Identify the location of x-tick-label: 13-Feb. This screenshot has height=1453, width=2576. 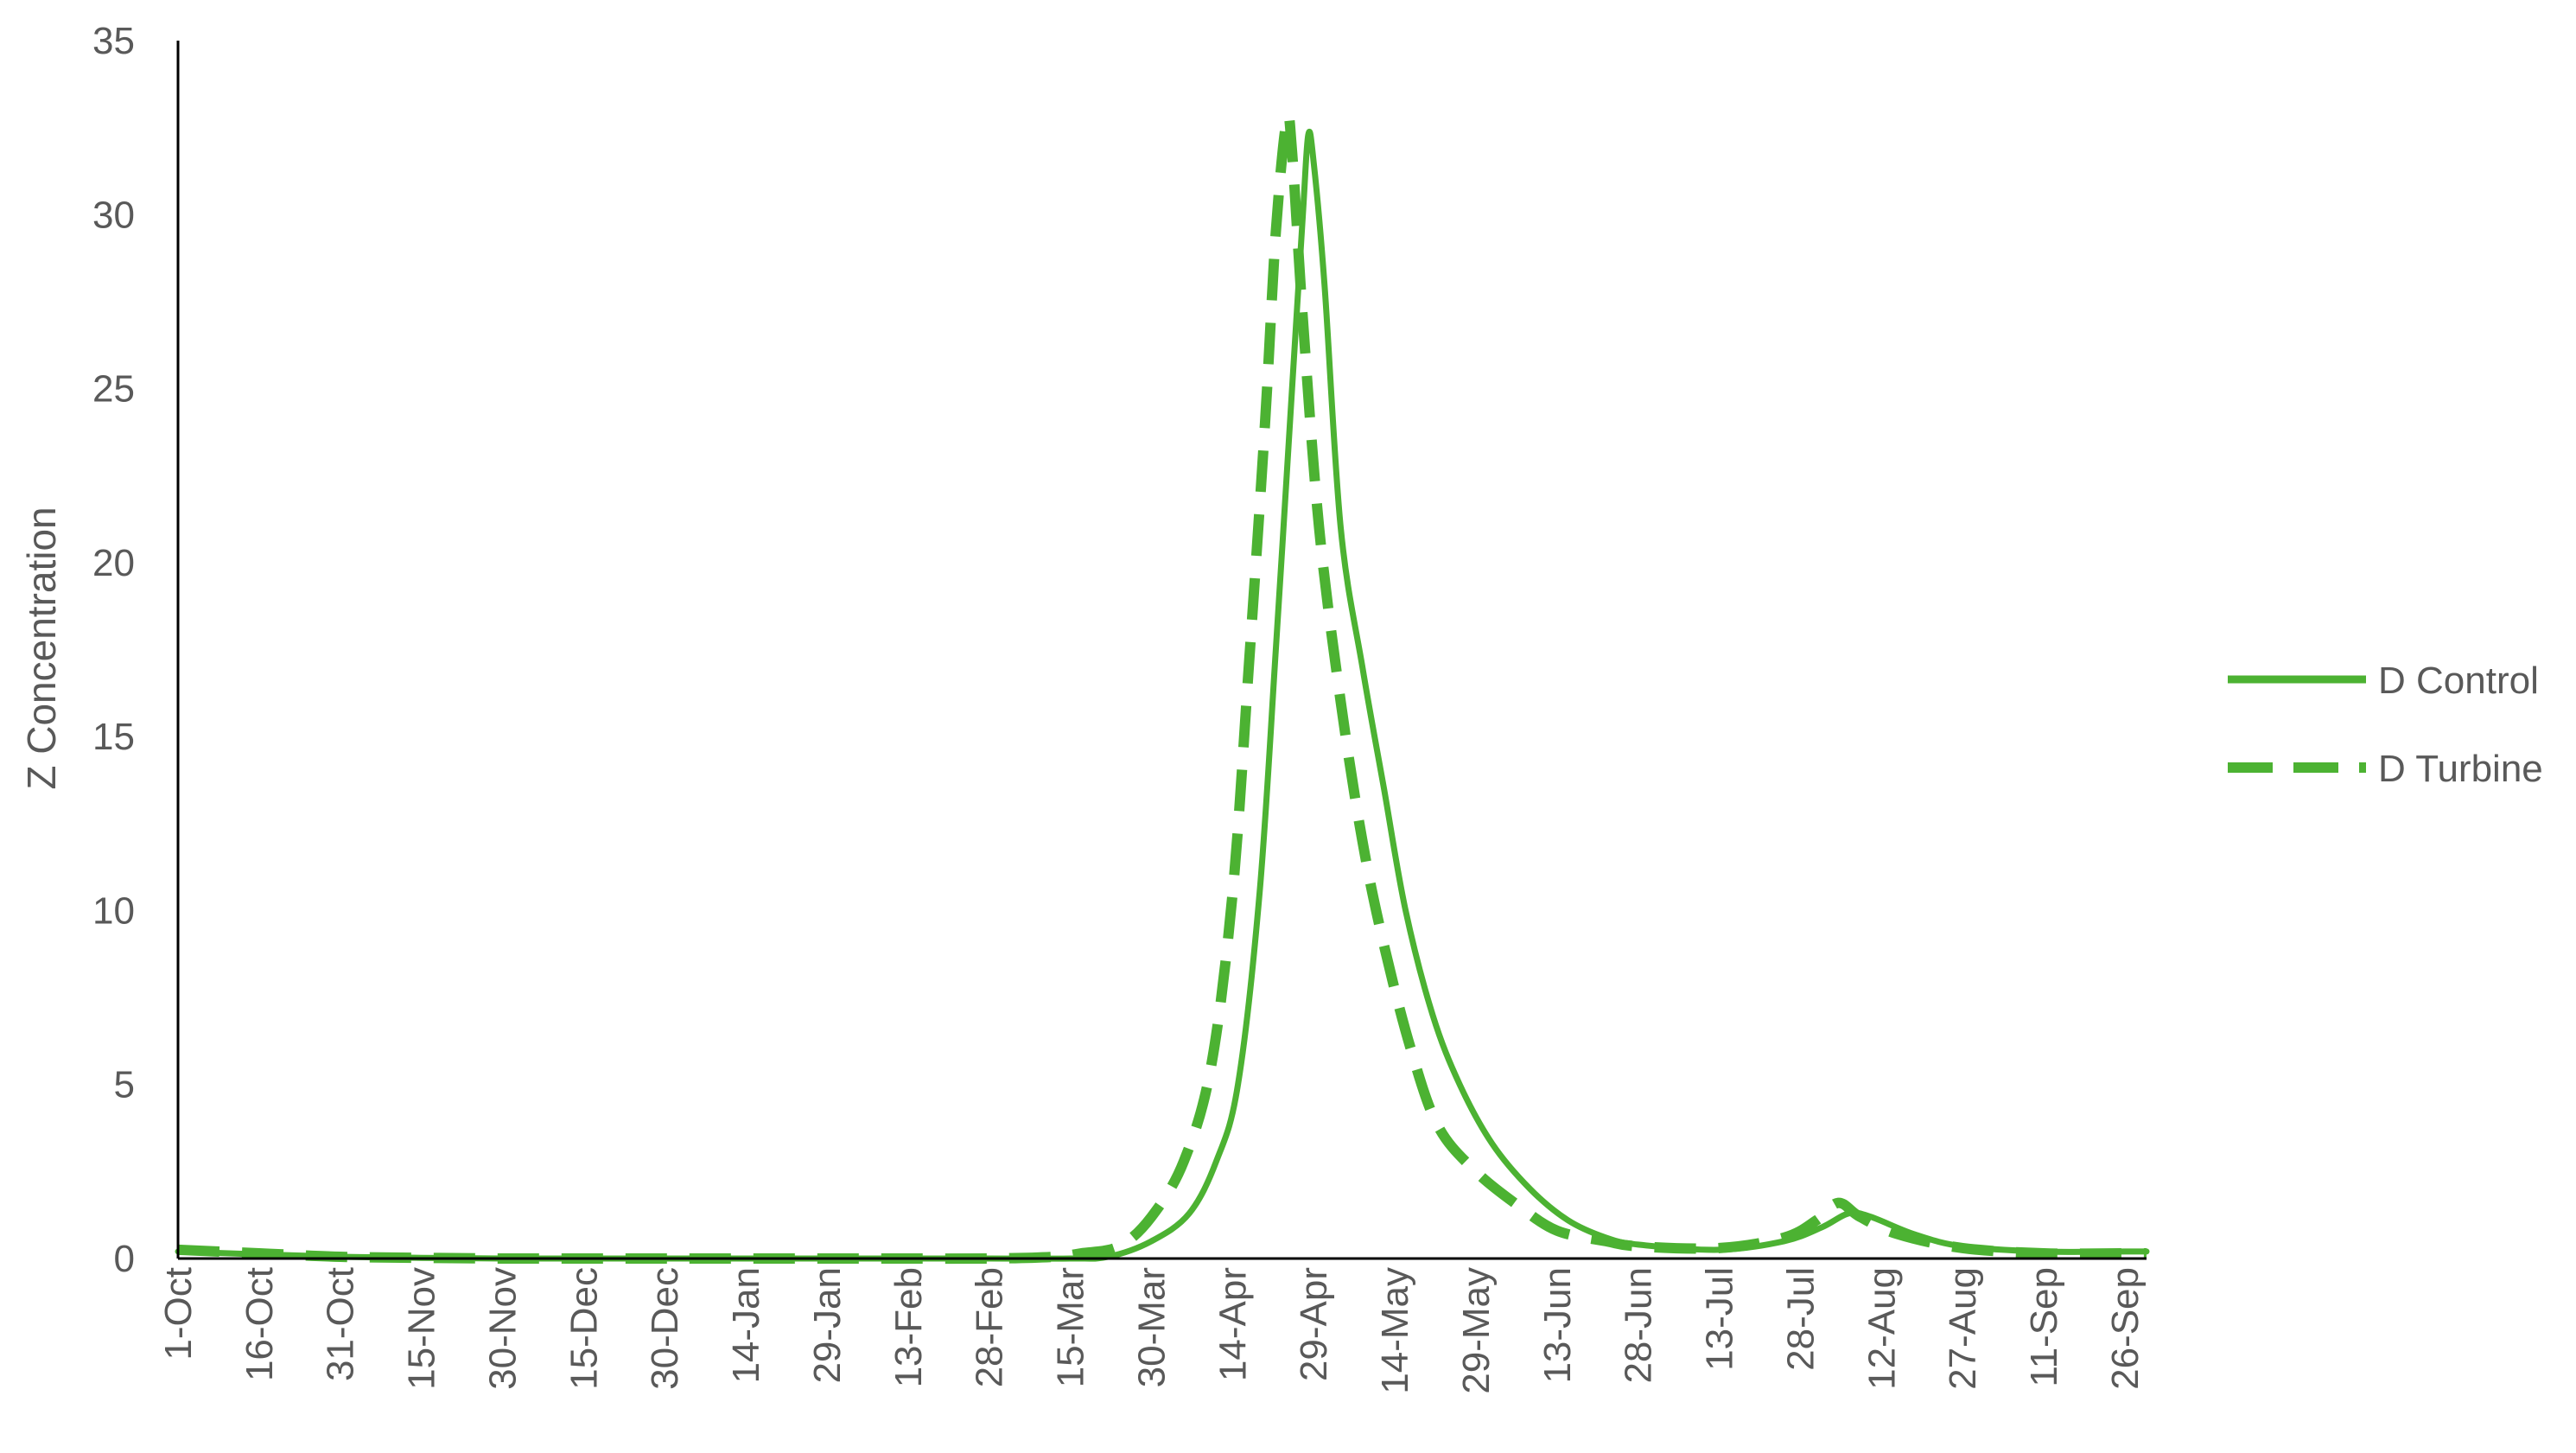
(909, 1327).